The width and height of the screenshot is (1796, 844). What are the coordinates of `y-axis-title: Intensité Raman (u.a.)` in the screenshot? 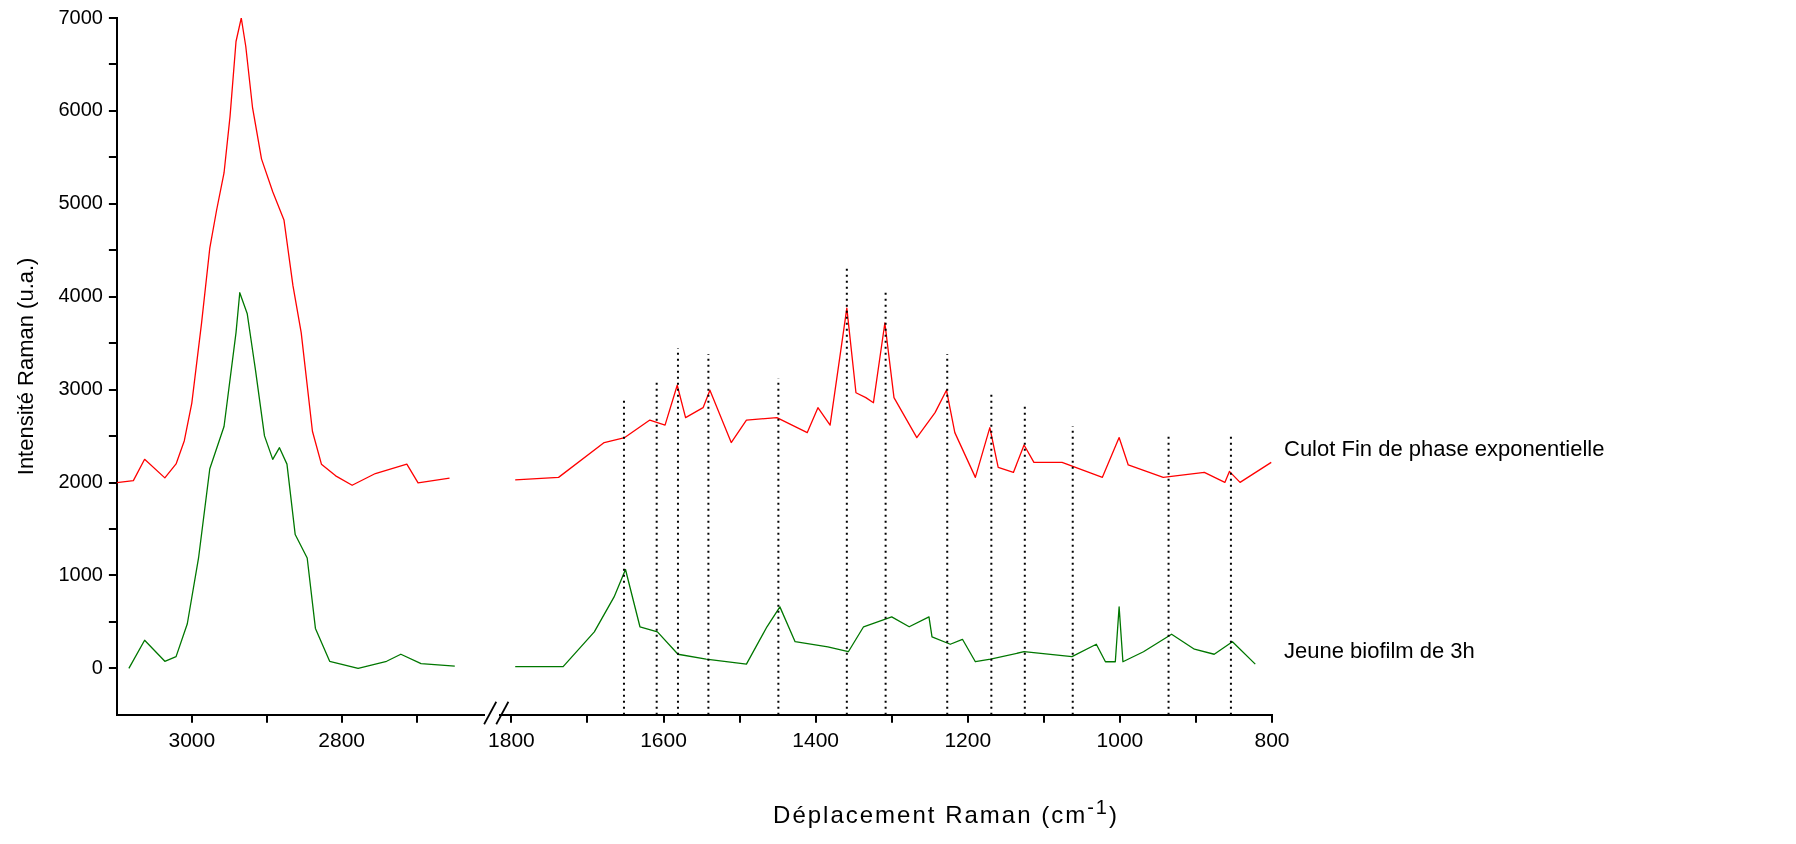 It's located at (26, 366).